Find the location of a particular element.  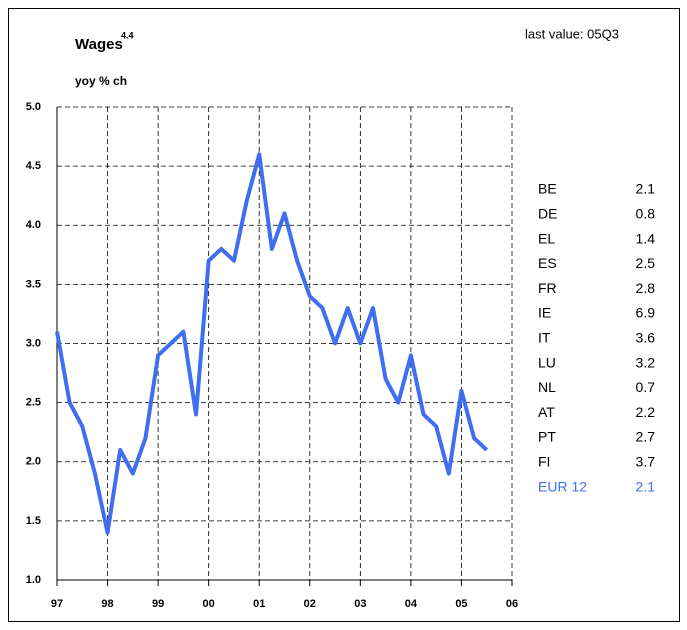

table-value: 3.6 is located at coordinates (646, 338).